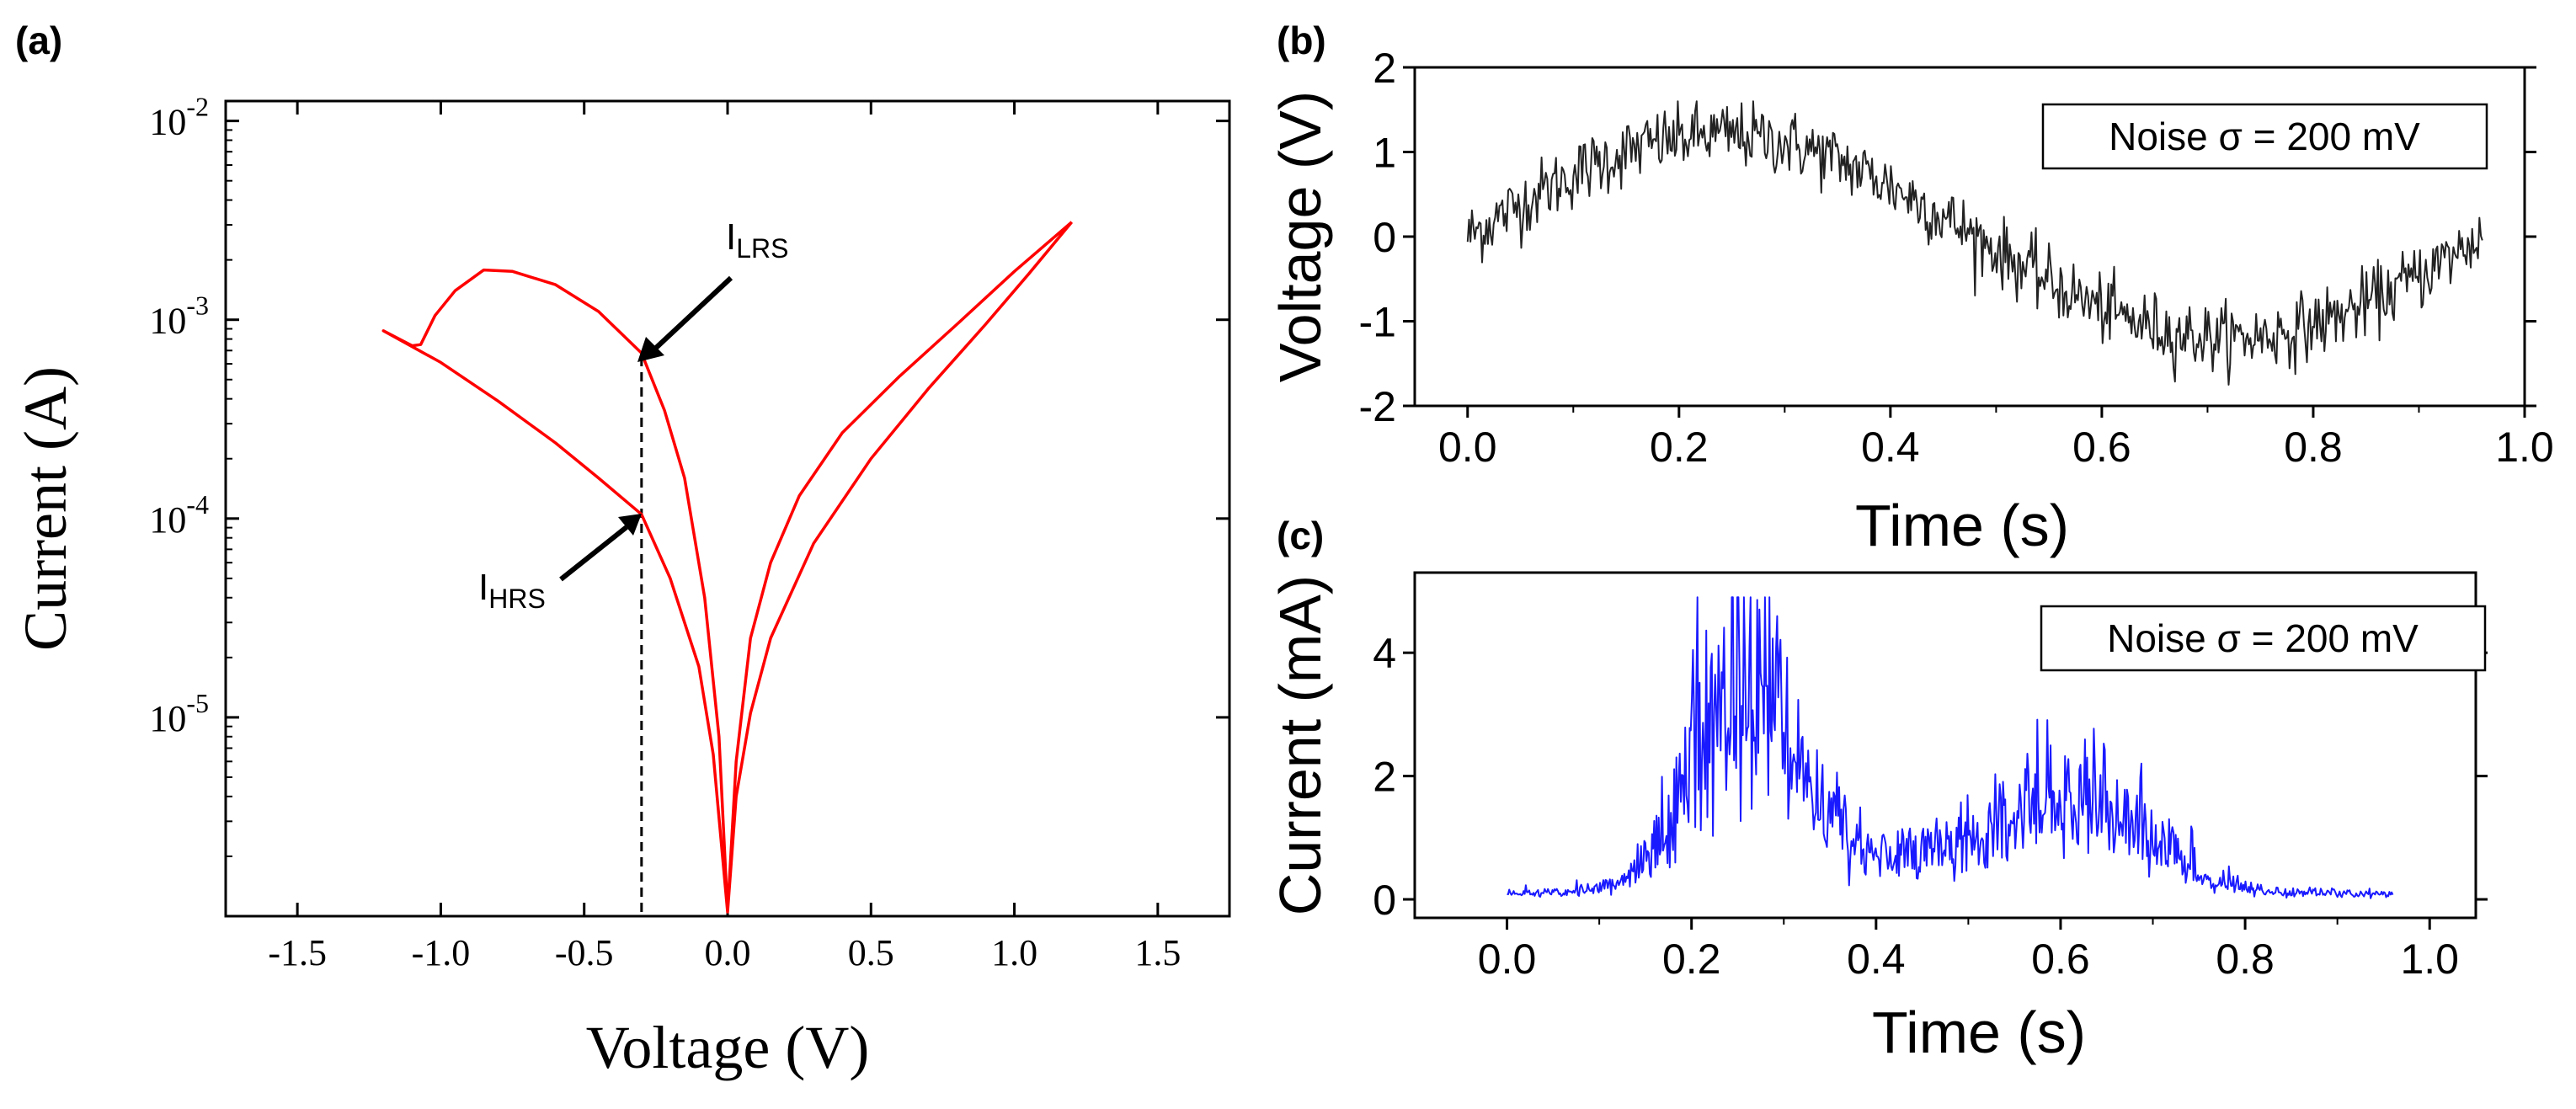 The height and width of the screenshot is (1109, 2576). What do you see at coordinates (1384, 238) in the screenshot?
I see `ytick-label-b-2: 0` at bounding box center [1384, 238].